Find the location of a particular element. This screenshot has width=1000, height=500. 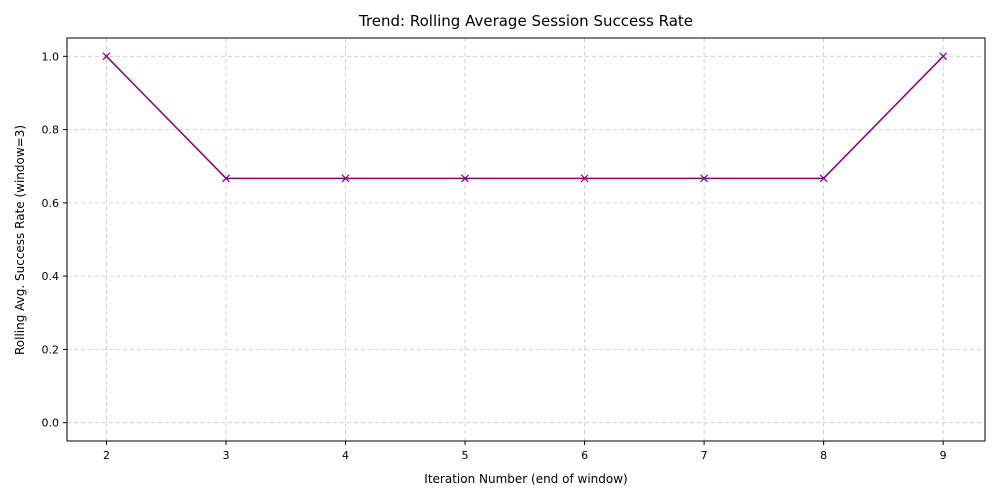

y-tick-label: 0.0 is located at coordinates (51, 423).